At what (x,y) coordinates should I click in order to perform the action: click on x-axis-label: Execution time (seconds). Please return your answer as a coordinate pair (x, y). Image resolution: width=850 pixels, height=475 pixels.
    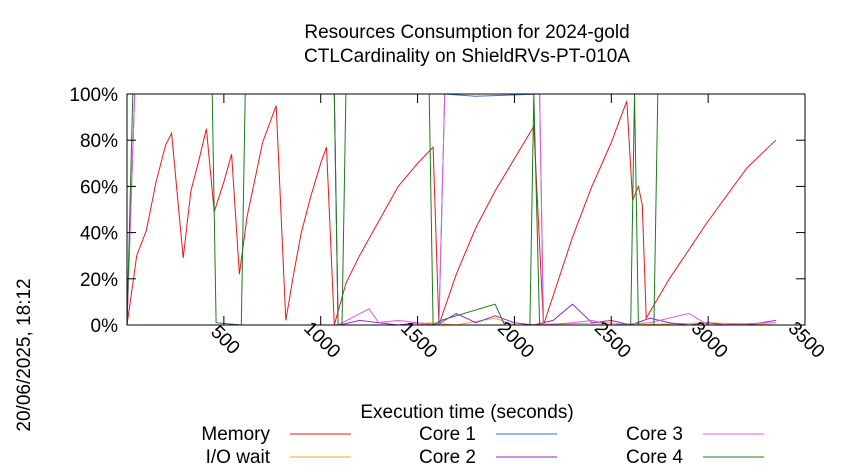
    Looking at the image, I should click on (466, 412).